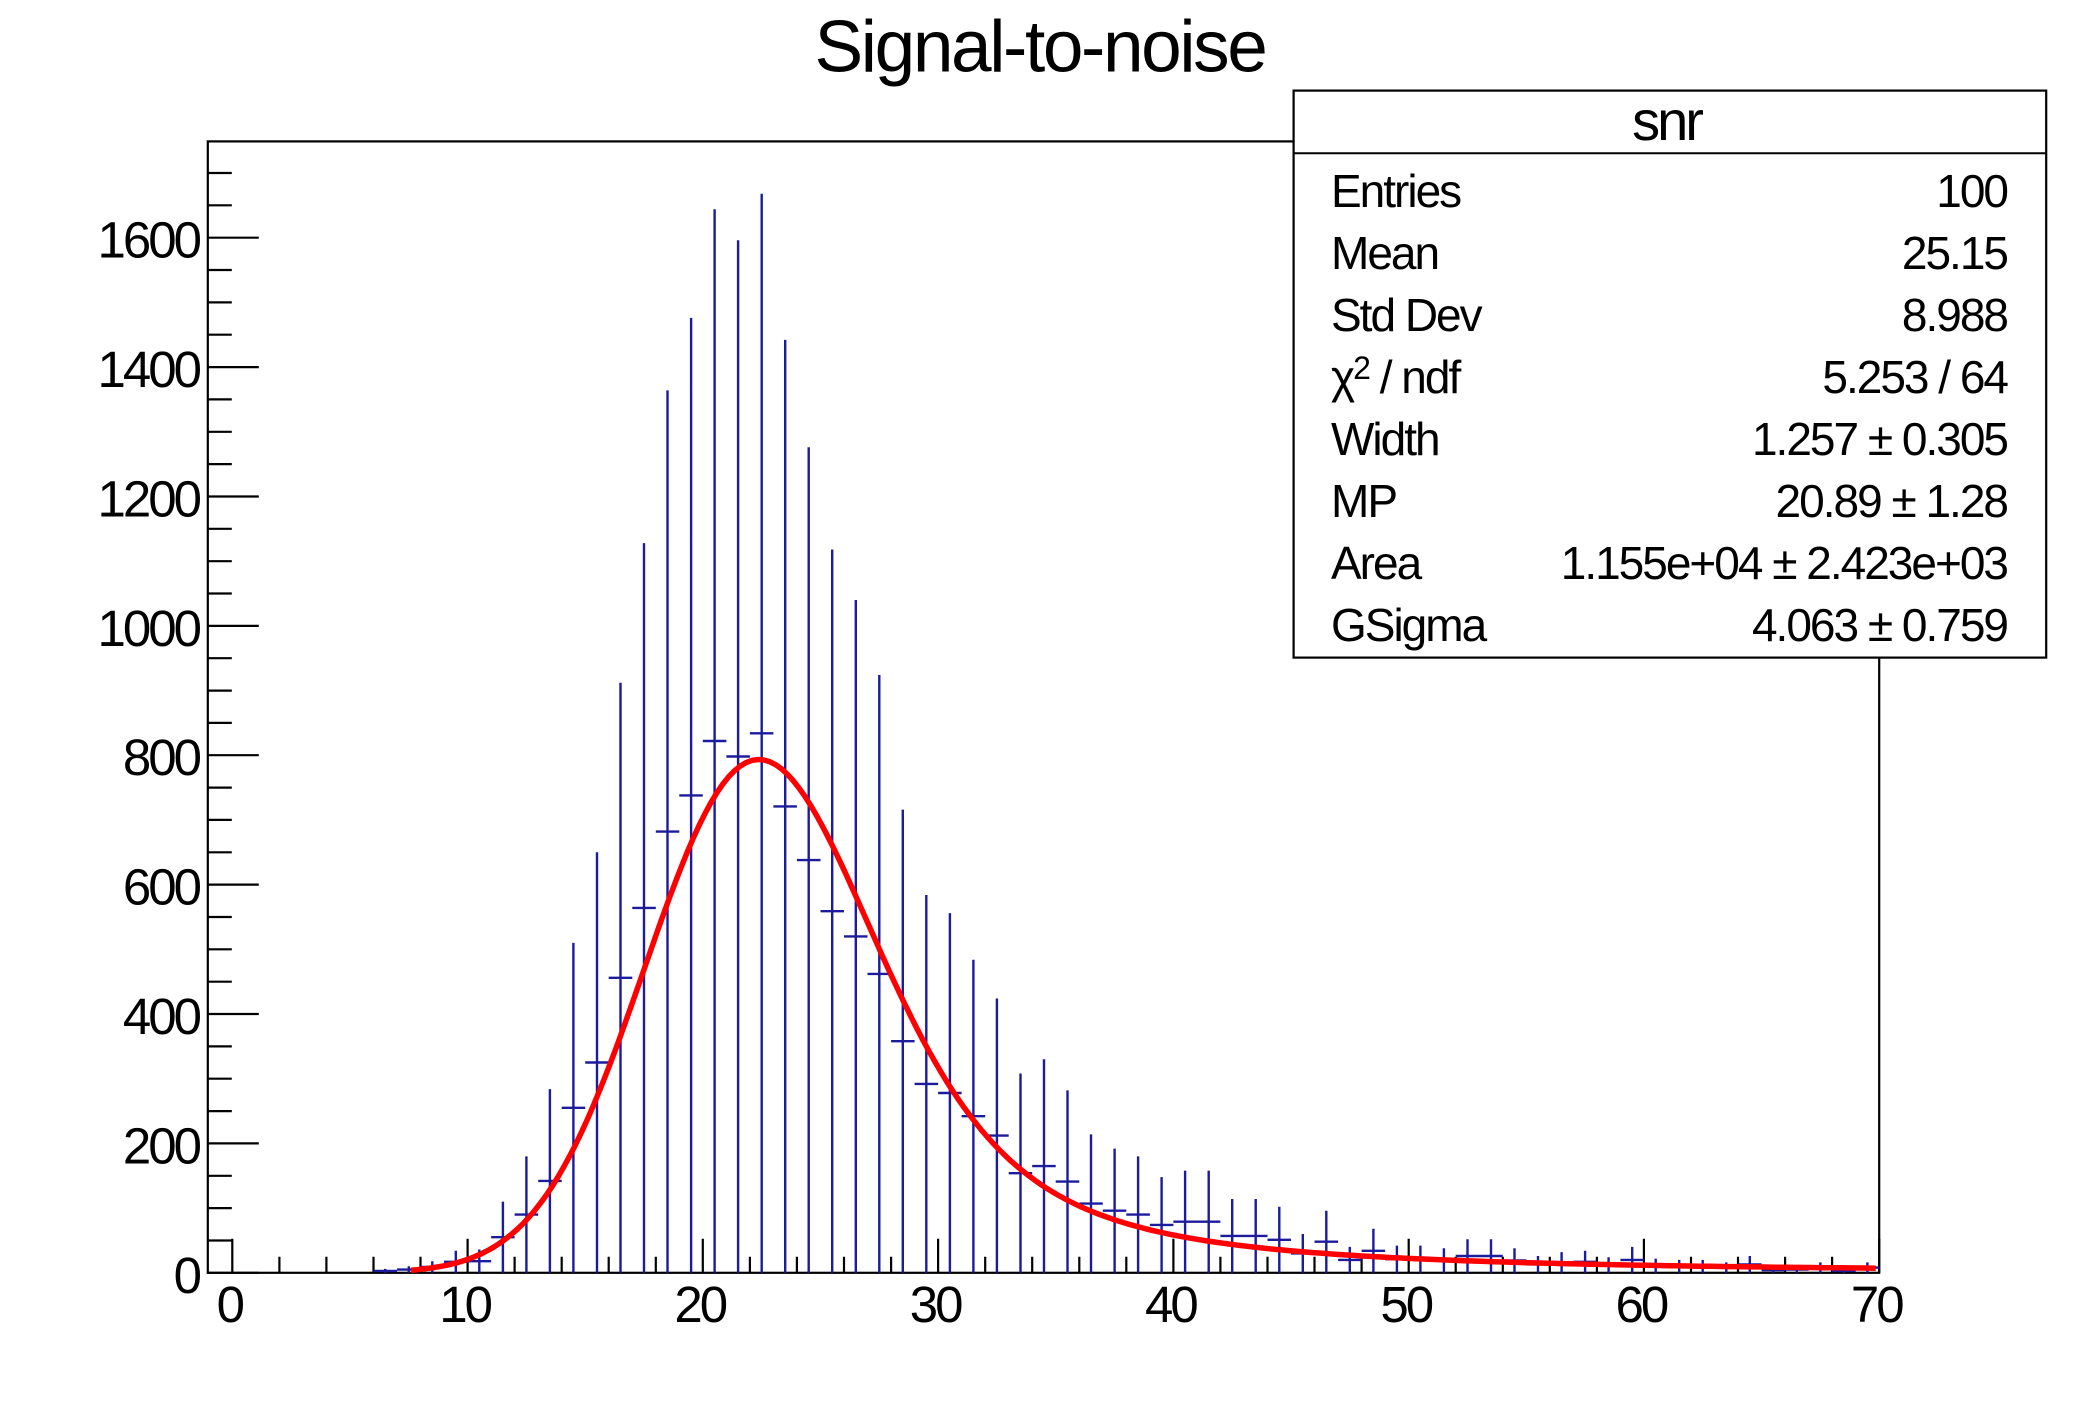 The height and width of the screenshot is (1416, 2088). Describe the element at coordinates (1642, 1304) in the screenshot. I see `svg-text: 60` at that location.